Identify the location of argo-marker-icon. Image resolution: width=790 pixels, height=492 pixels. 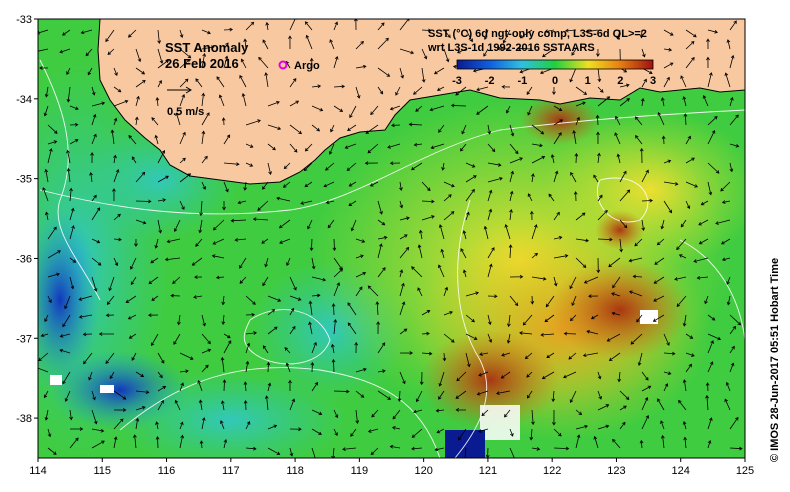
(283, 65).